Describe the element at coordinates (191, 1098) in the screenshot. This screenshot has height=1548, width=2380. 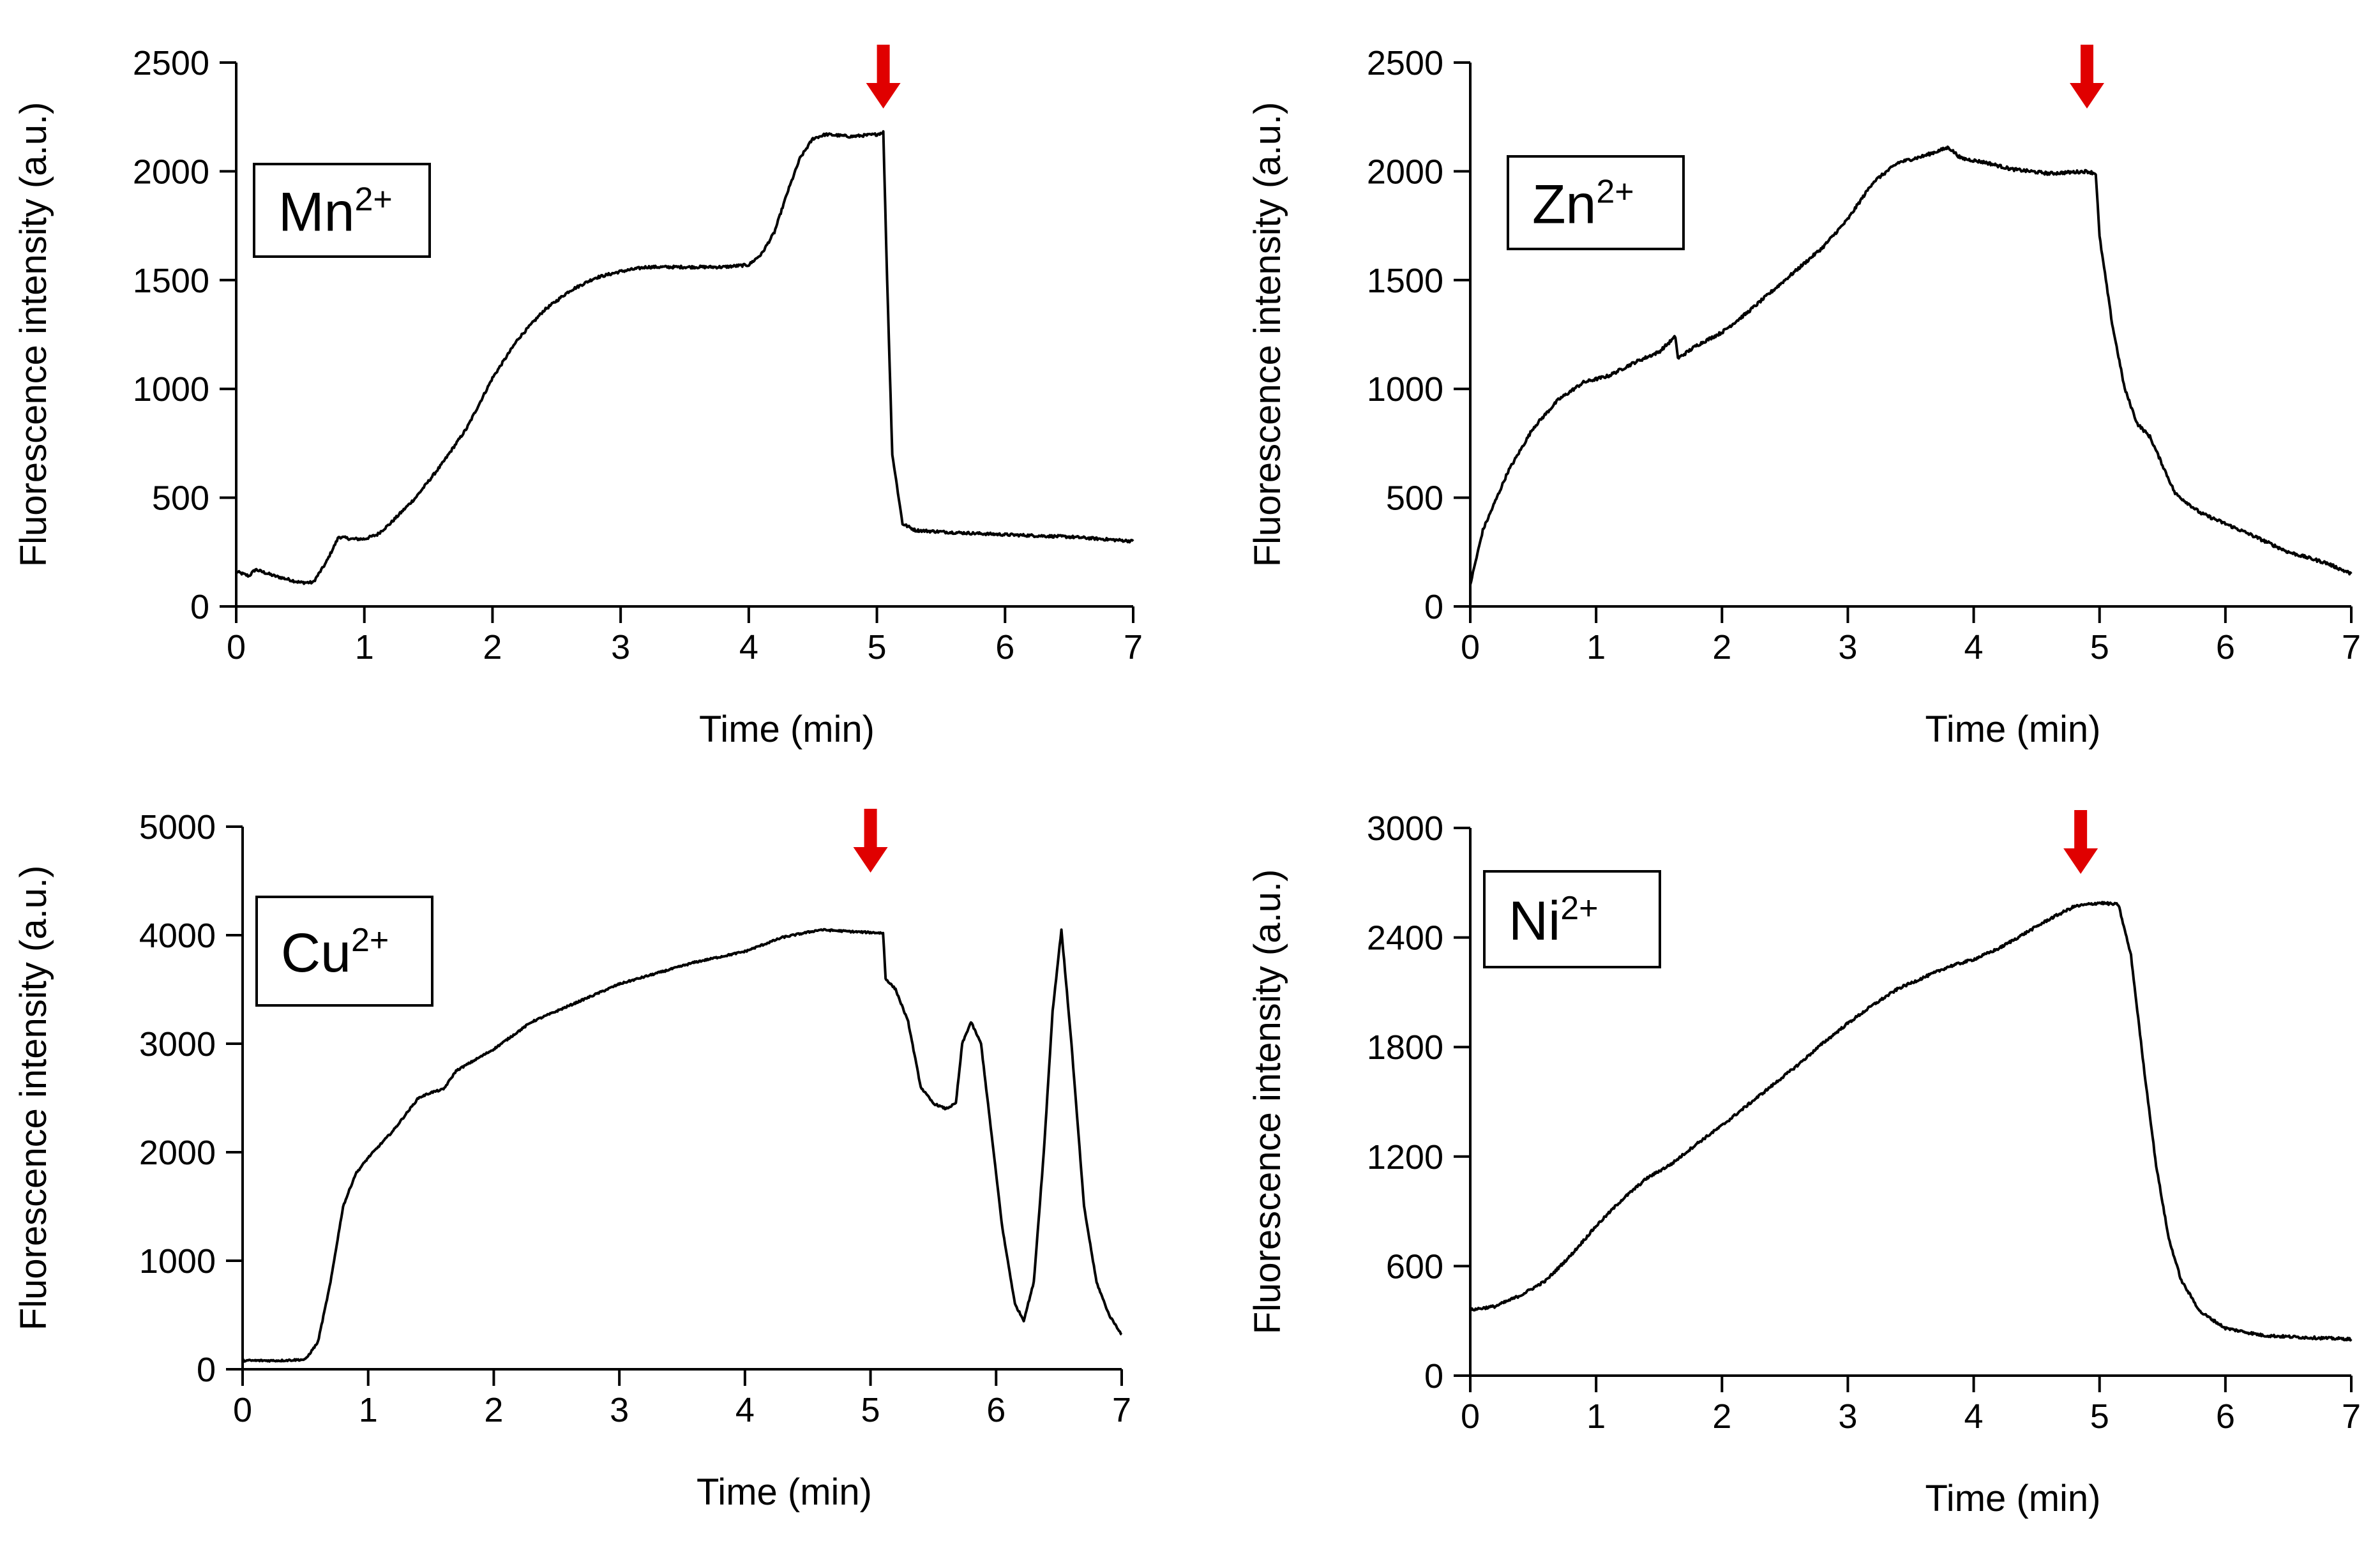
I see `cu-y-ticks: 0 1000 2000 3000 4000 5000` at that location.